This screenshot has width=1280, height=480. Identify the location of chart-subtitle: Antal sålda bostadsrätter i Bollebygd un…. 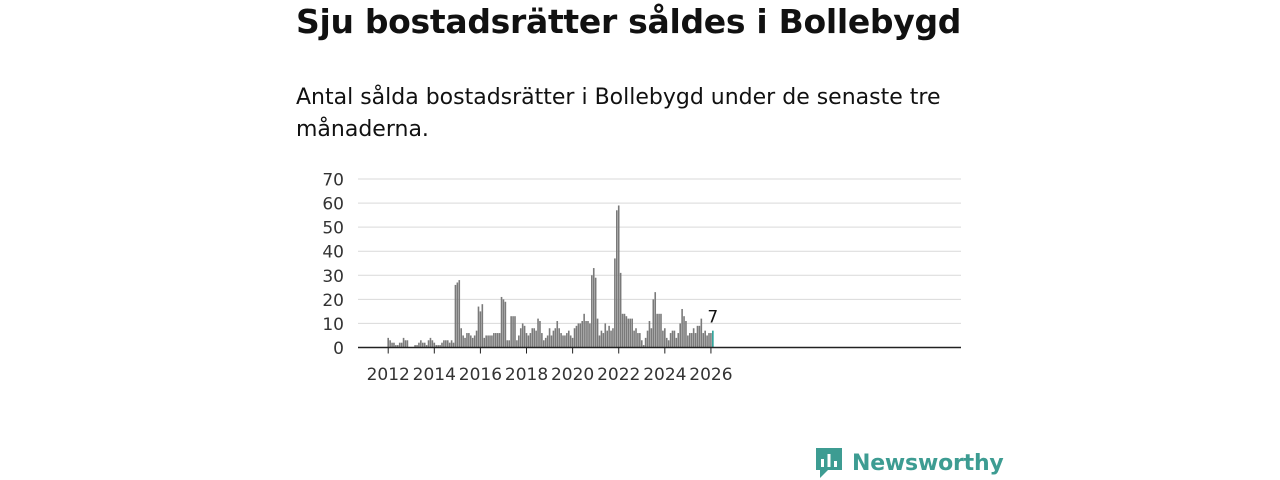
(618, 113).